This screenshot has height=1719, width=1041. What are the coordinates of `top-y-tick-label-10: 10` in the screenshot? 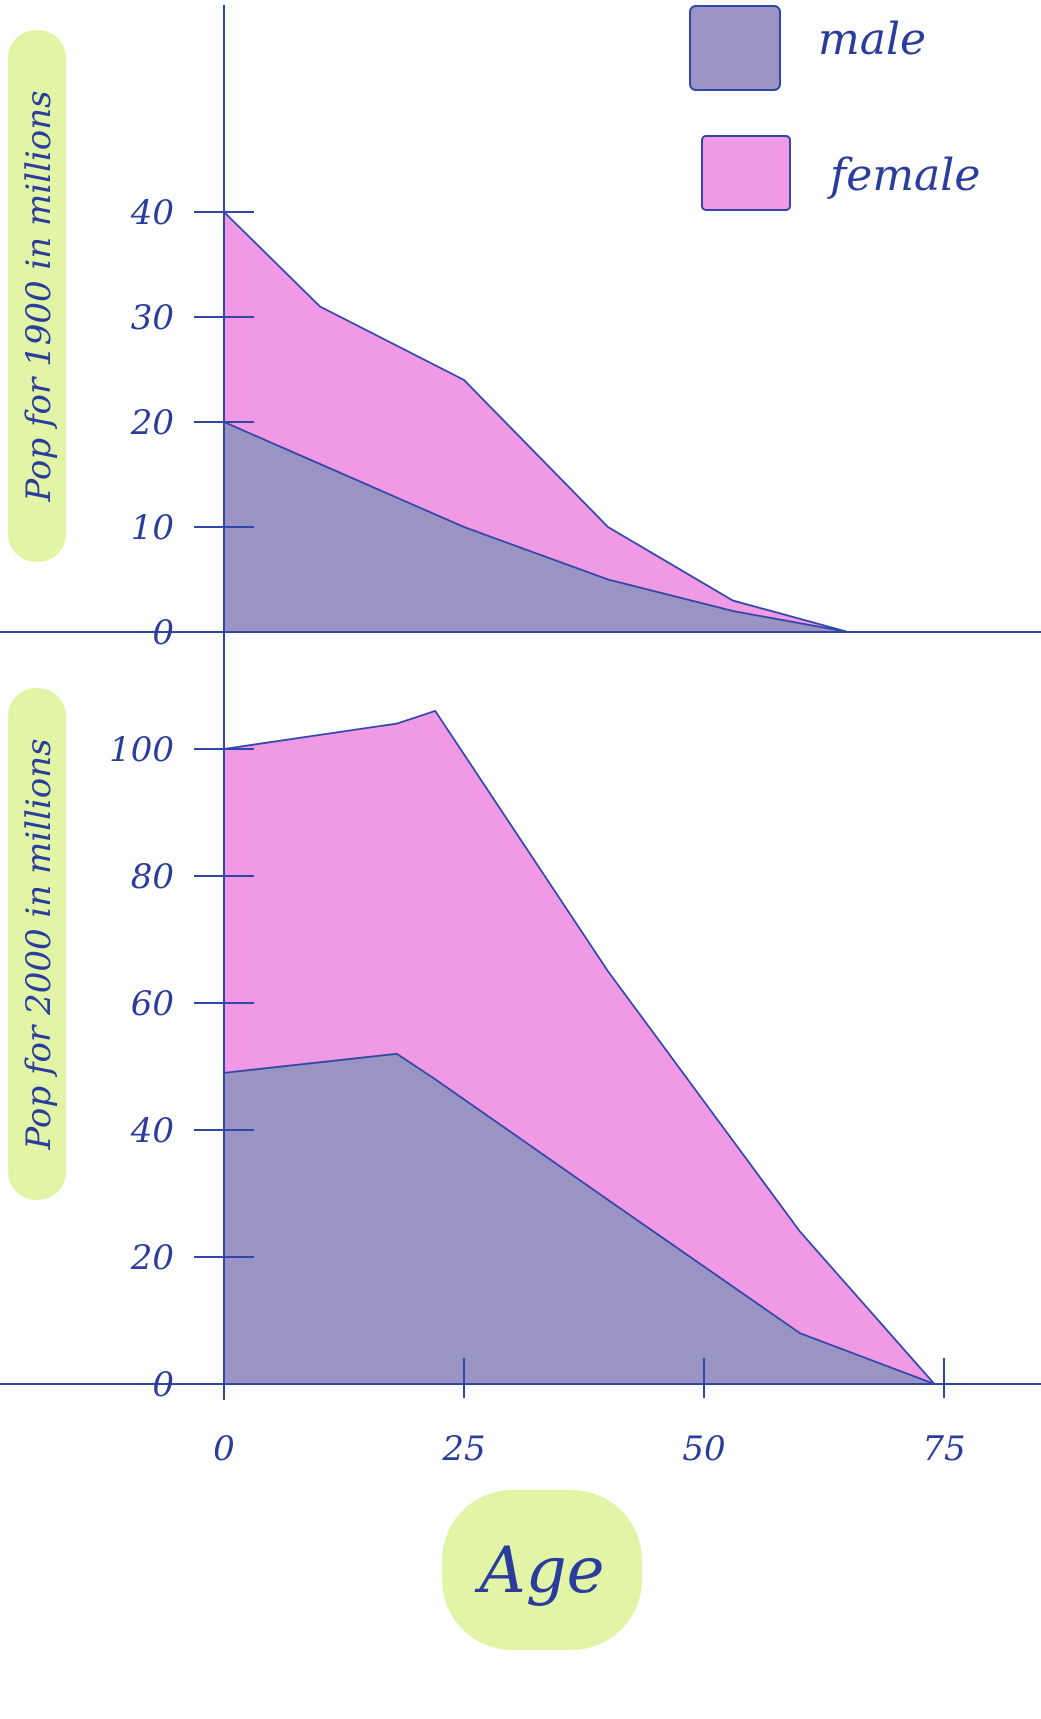 It's located at (152, 528).